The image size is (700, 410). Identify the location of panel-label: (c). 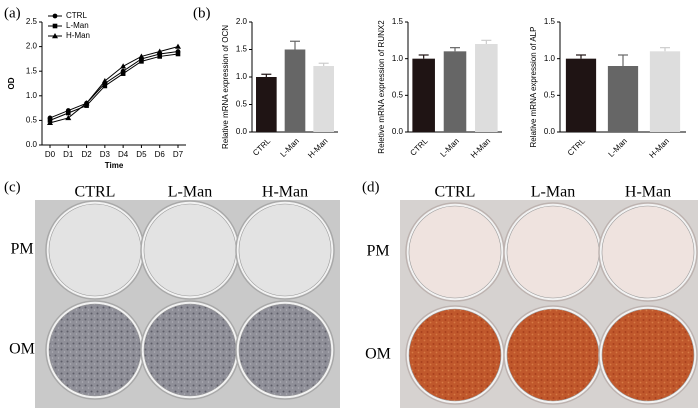
(12, 187).